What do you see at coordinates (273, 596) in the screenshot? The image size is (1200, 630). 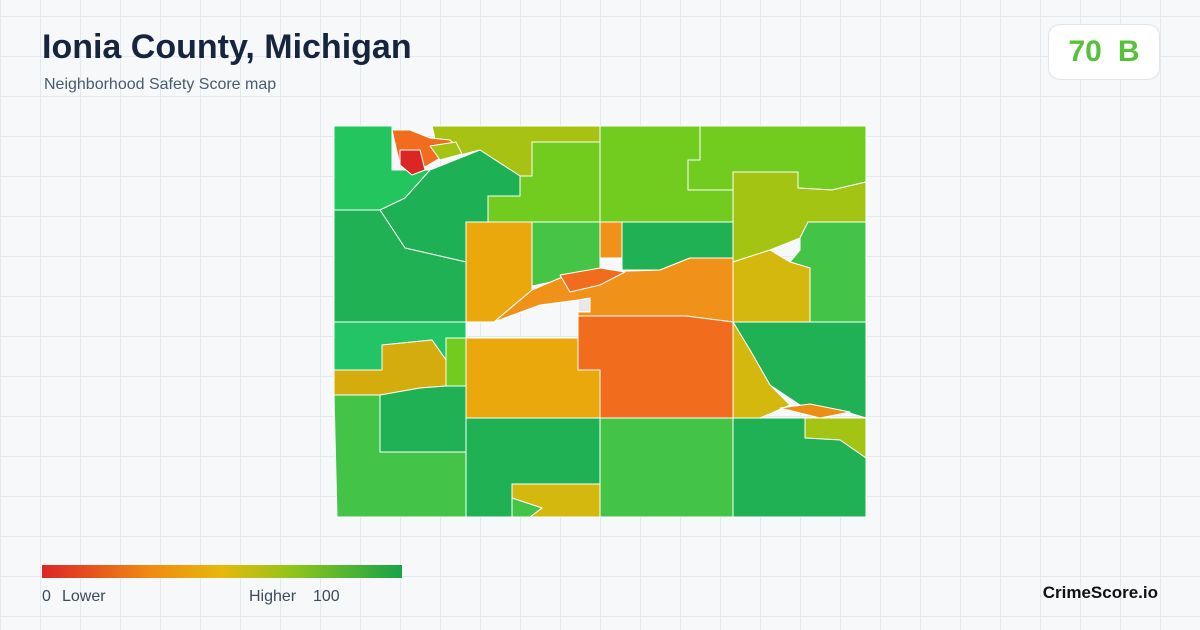 I see `legend-max-label: Higher` at bounding box center [273, 596].